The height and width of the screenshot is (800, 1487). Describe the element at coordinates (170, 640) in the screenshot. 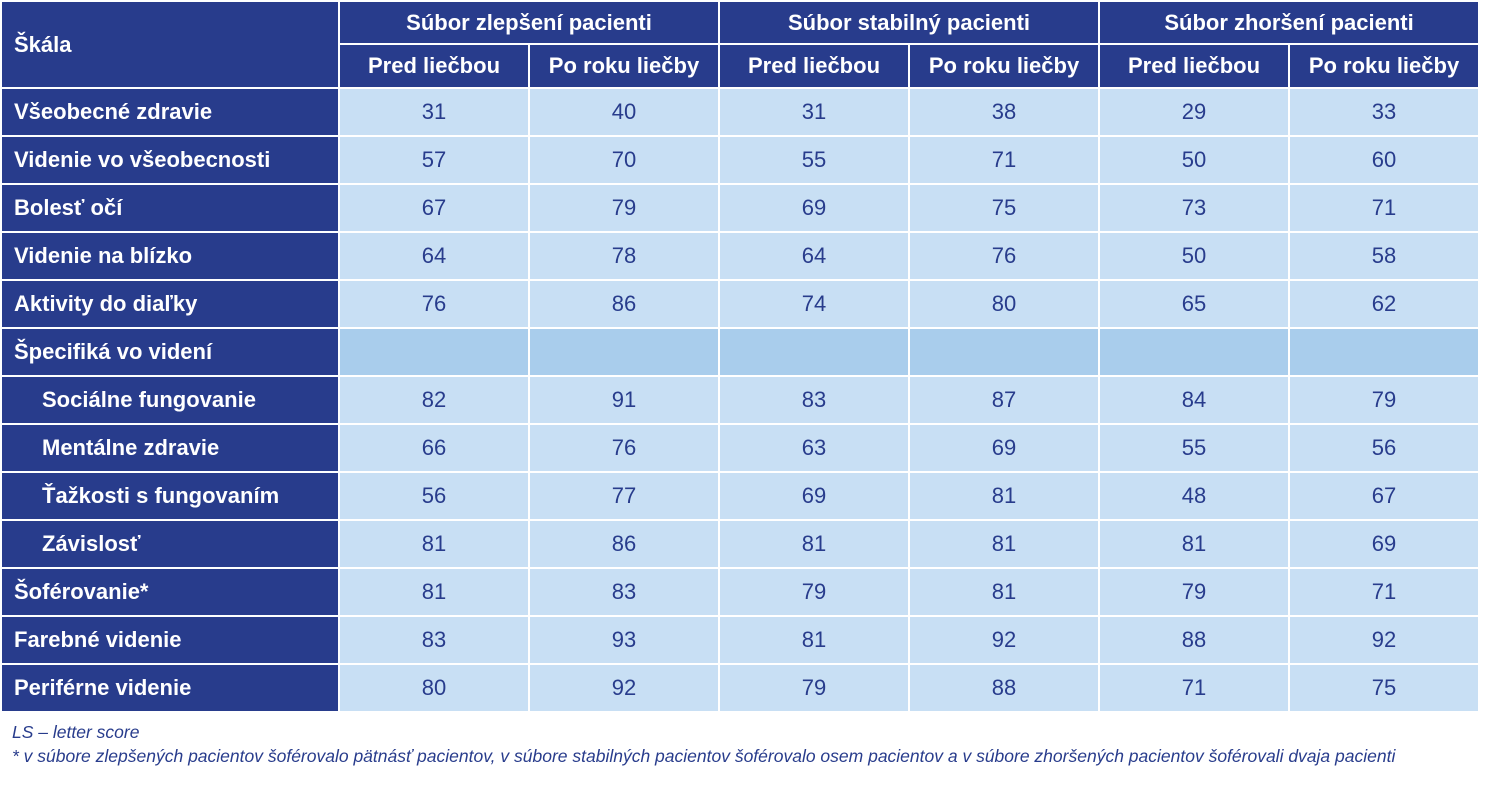

I see `row-label: Farebné videnie` at that location.